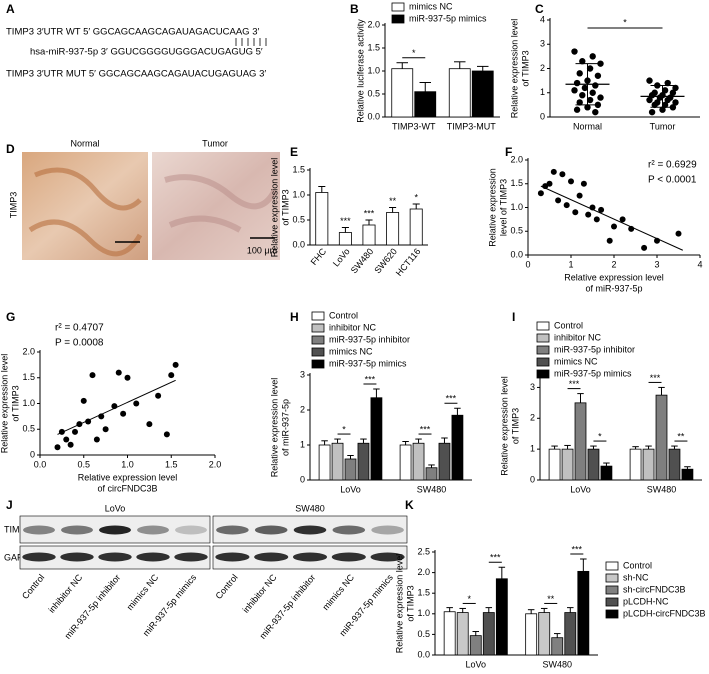 Image resolution: width=709 pixels, height=674 pixels. Describe the element at coordinates (339, 592) in the screenshot. I see `lane-label: mimics NC` at that location.